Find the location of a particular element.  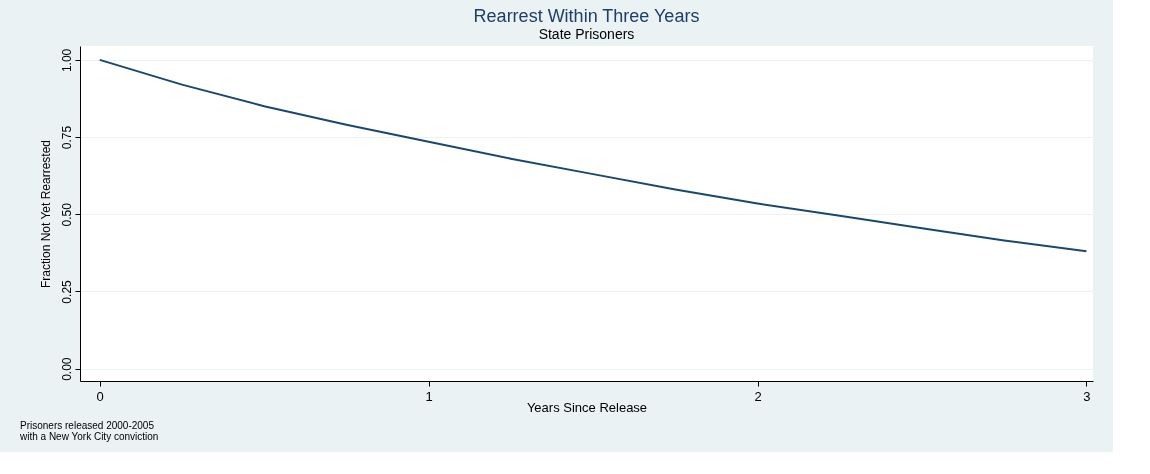

chart-title: Rearrest Within Three Years is located at coordinates (586, 16).